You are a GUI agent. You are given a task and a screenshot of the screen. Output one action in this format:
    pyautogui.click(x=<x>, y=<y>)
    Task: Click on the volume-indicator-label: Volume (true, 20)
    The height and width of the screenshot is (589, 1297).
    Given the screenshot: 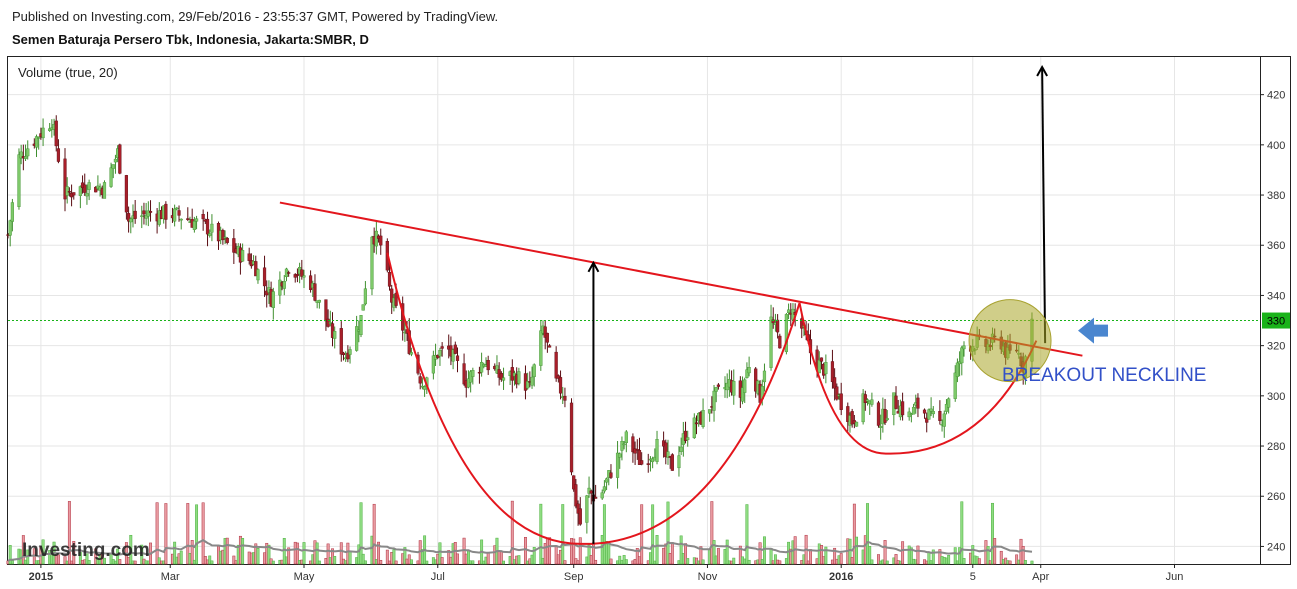 What is the action you would take?
    pyautogui.click(x=68, y=72)
    